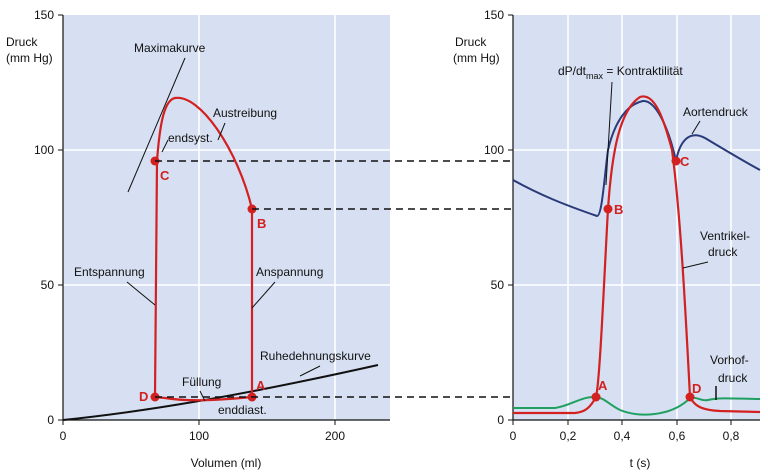  I want to click on dpdt-label: dP/dtmax = Kontraktilität, so click(620, 72).